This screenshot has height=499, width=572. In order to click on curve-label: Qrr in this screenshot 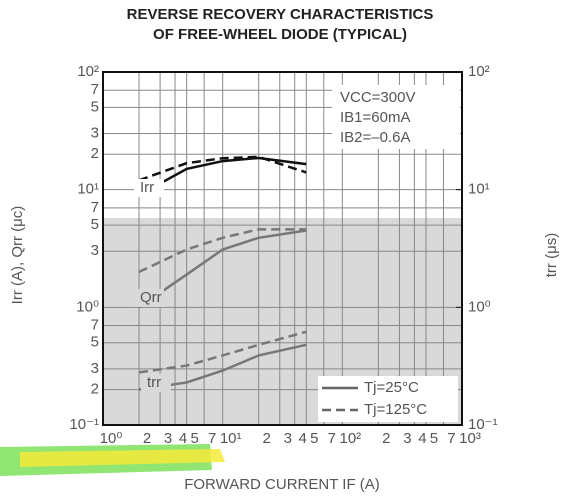, I will do `click(151, 297)`.